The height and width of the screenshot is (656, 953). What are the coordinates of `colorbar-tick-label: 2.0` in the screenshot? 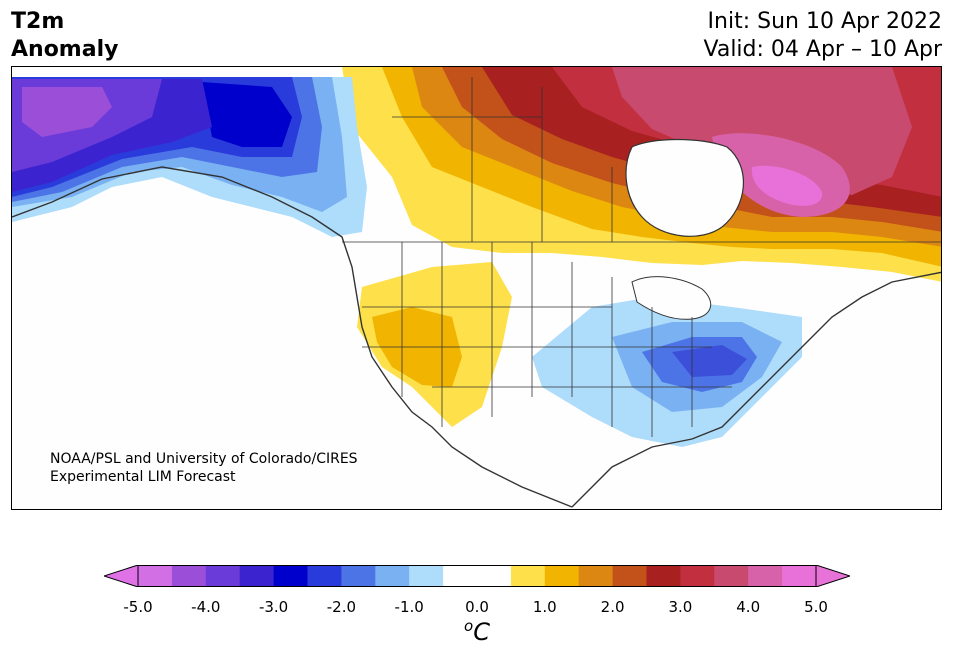 It's located at (612, 607).